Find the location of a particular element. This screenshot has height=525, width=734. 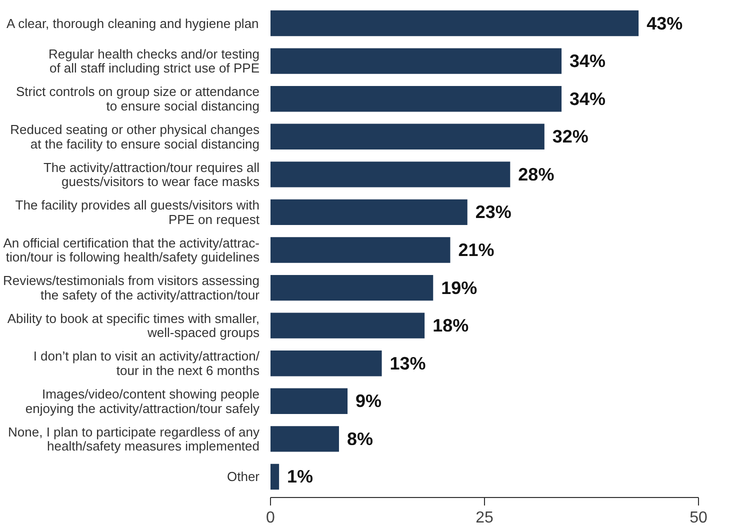

y-tick-label: Reduced seating or other physical changes at the facility to ensure social distancing is located at coordinates (135, 137).